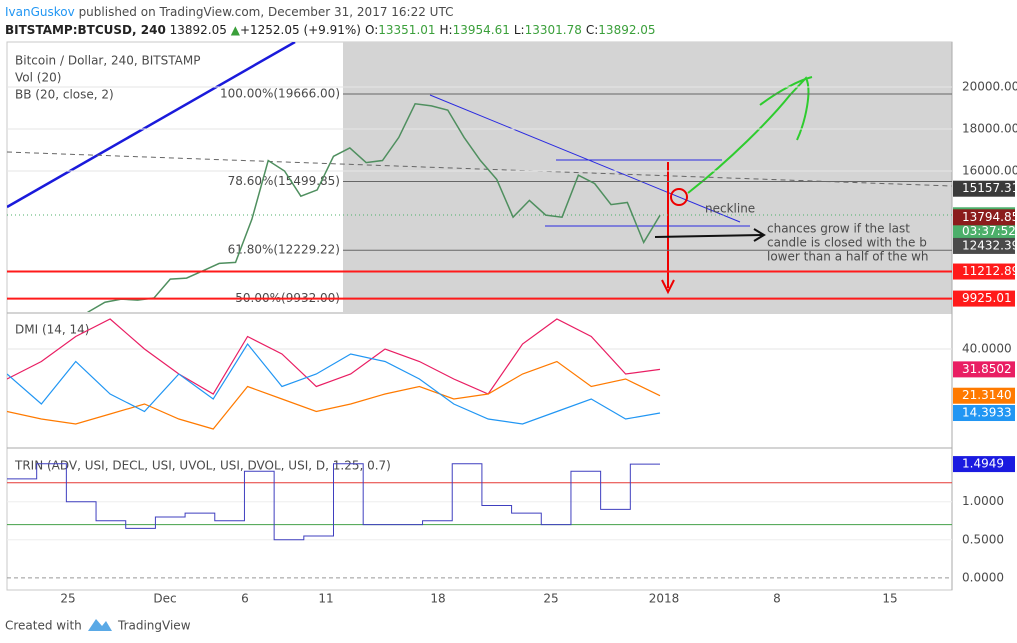  What do you see at coordinates (43, 626) in the screenshot?
I see `footer-text: Created with` at bounding box center [43, 626].